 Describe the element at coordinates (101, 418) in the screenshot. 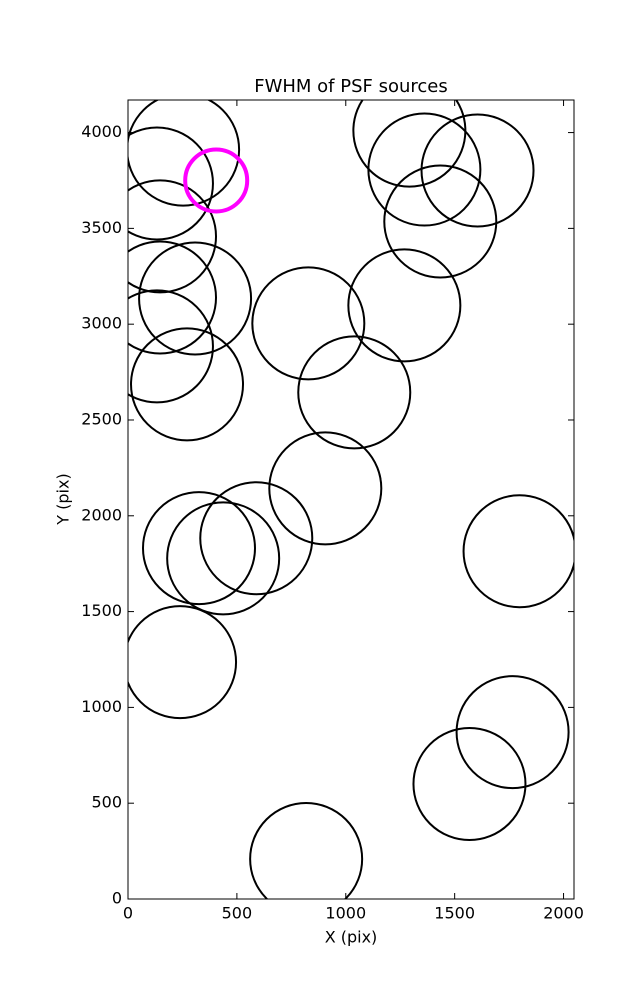

I see `y-tick-label: 2500` at that location.